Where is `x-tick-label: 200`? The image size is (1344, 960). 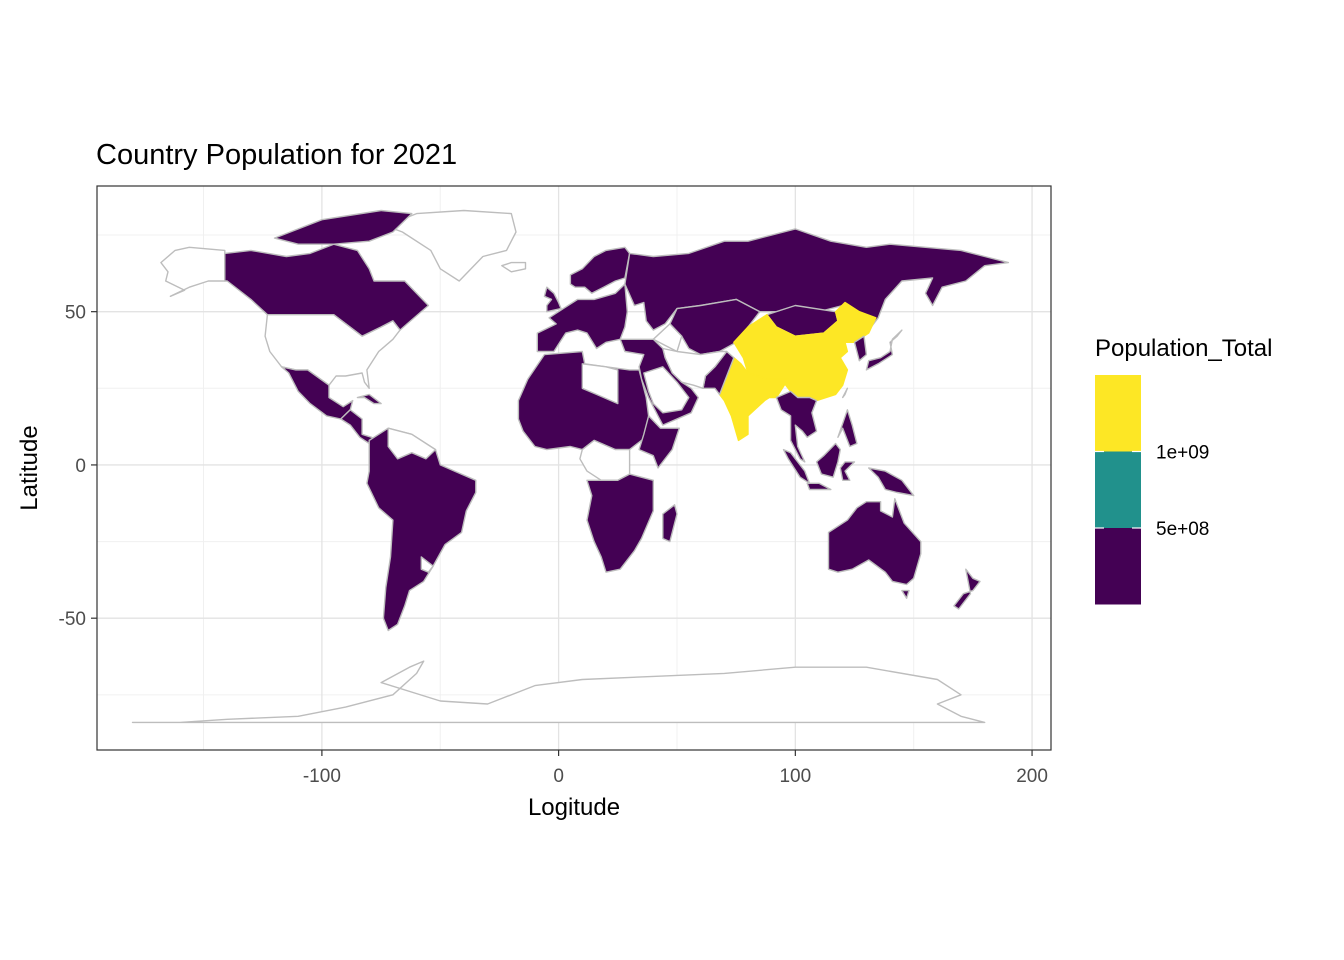
x-tick-label: 200 is located at coordinates (1032, 776).